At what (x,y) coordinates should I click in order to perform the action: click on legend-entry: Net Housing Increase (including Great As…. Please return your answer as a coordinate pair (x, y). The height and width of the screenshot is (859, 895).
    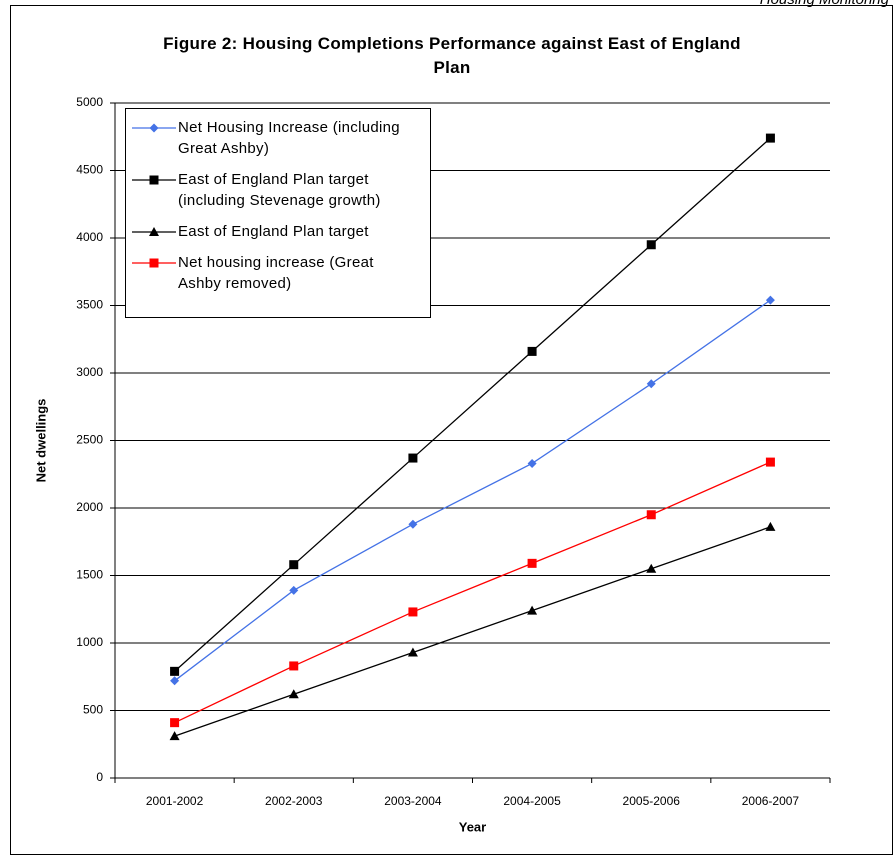
    Looking at the image, I should click on (278, 138).